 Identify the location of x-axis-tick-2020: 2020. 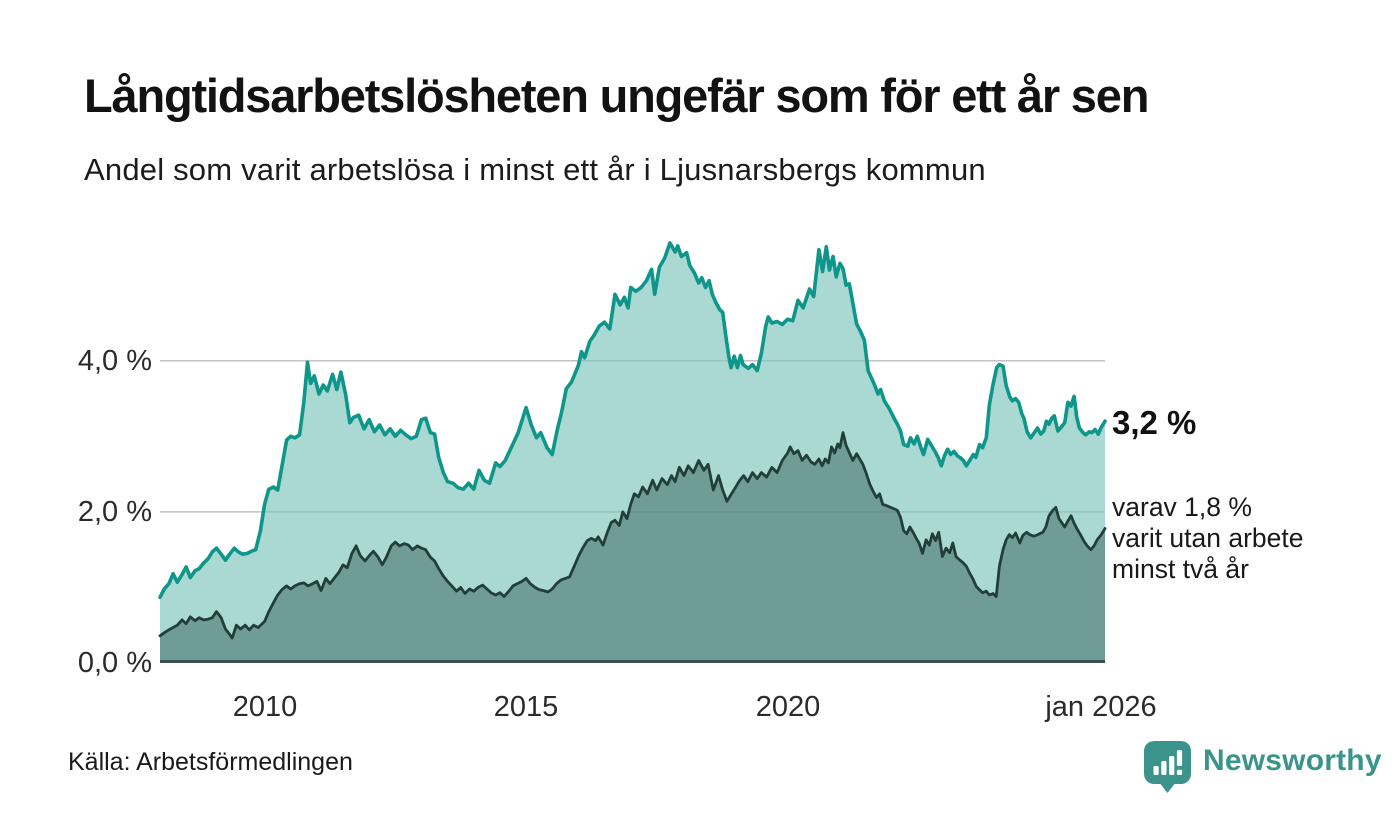
(788, 707).